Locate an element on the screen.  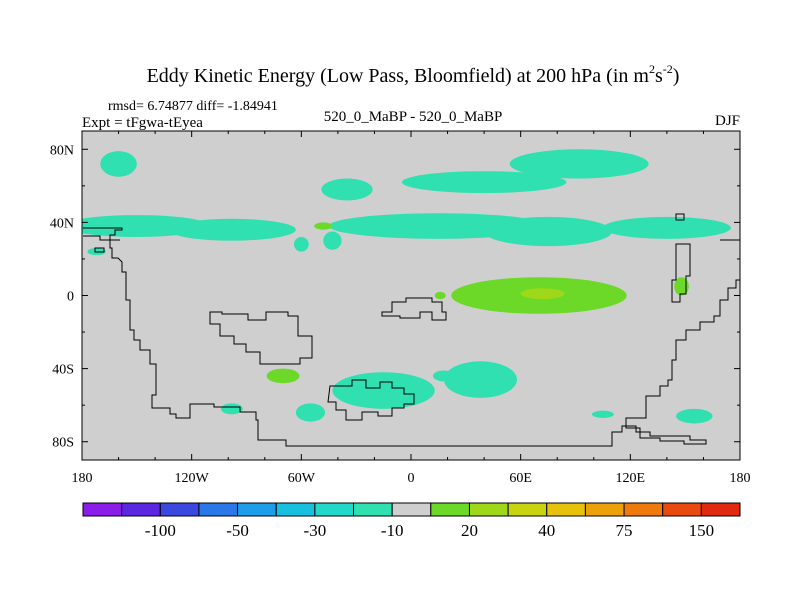
colorbar-label-5: 40 is located at coordinates (546, 530).